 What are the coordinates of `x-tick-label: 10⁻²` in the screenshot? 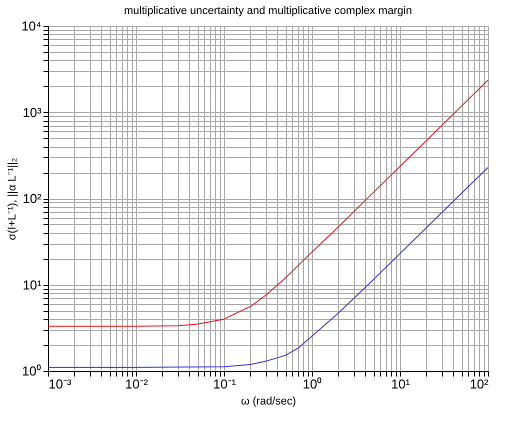 It's located at (137, 384).